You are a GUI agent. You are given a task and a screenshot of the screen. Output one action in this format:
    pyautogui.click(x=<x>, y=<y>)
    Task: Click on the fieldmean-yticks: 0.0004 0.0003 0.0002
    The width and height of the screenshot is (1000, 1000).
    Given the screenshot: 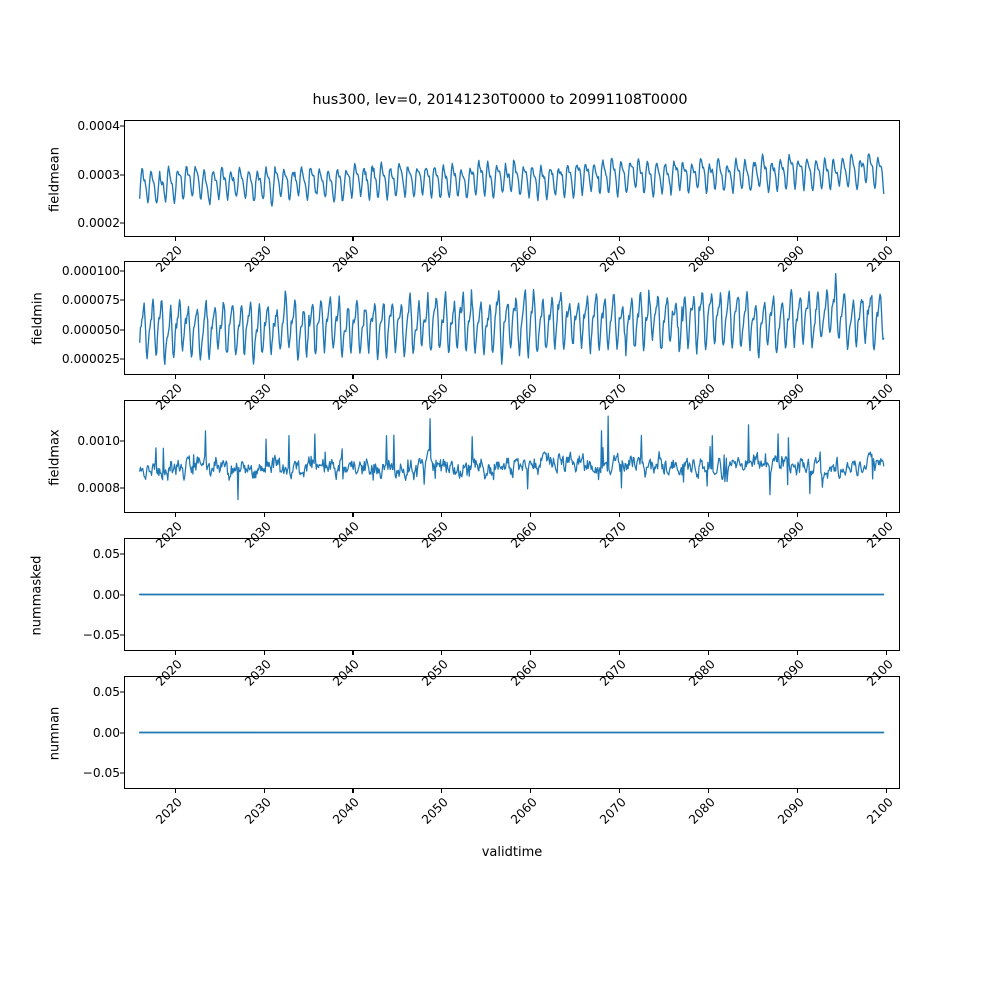 What is the action you would take?
    pyautogui.click(x=60, y=177)
    